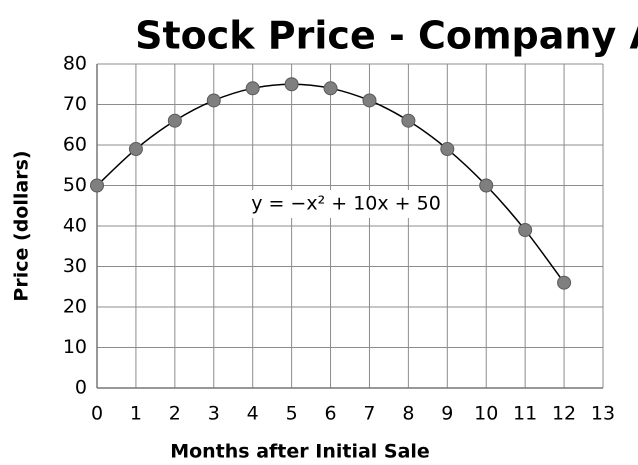 The image size is (638, 465). I want to click on chart-title: Stock Price - Company A, so click(386, 36).